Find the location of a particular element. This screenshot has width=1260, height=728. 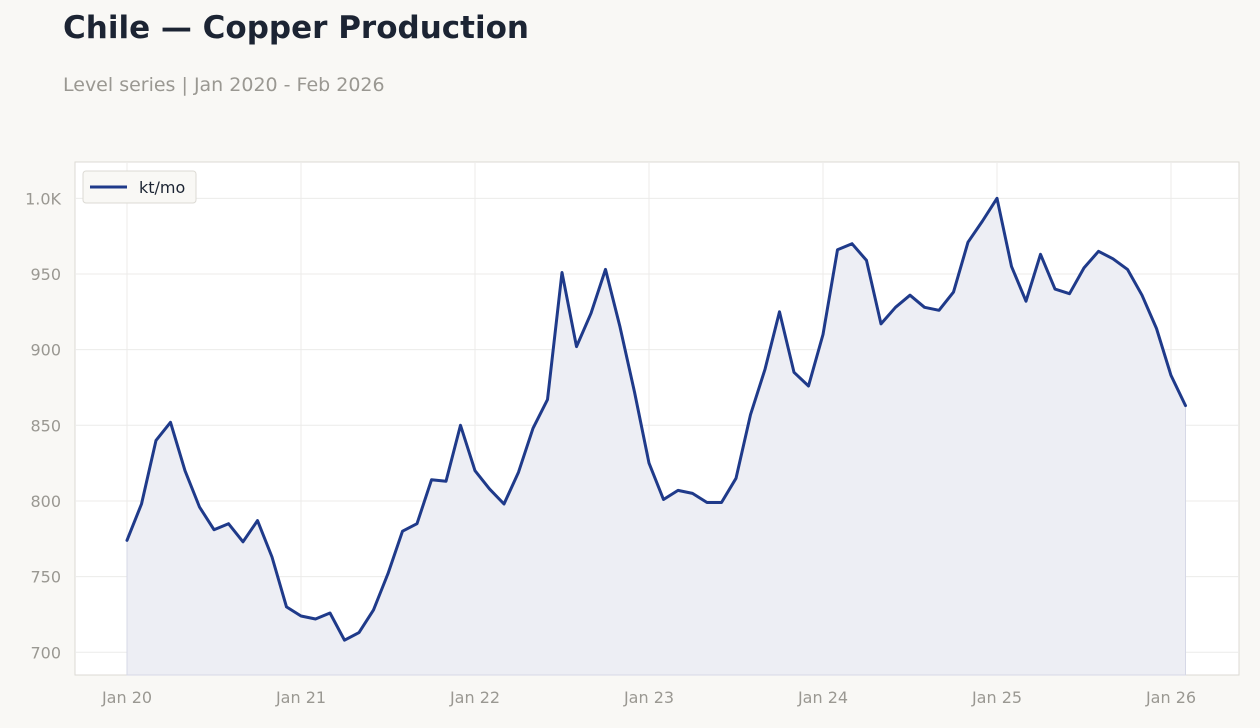

chart-subtitle: Level series | Jan 2020 - Feb 2026 is located at coordinates (224, 85).